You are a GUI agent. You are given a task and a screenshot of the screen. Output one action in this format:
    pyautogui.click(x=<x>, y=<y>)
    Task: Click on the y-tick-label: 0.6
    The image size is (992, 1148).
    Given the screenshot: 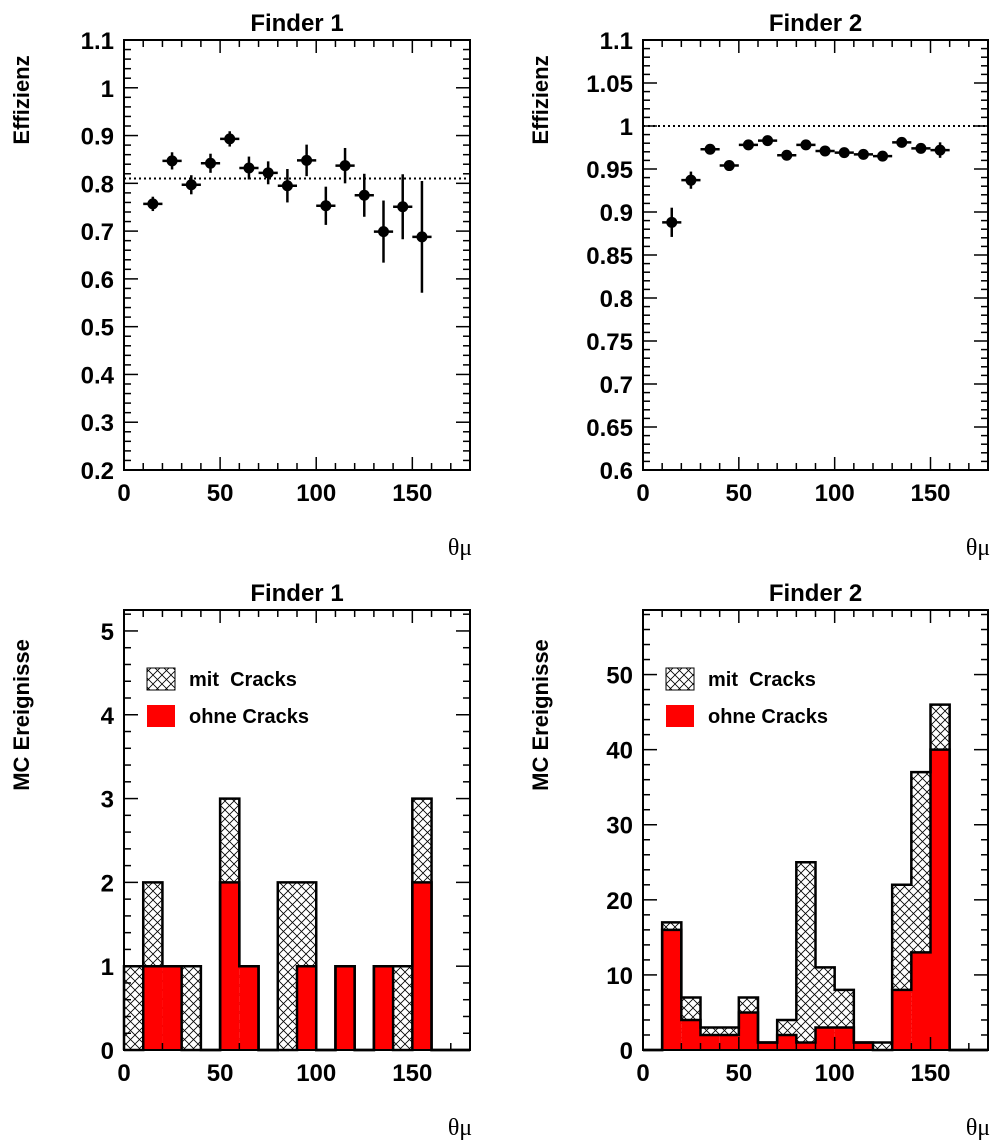 What is the action you would take?
    pyautogui.click(x=616, y=471)
    